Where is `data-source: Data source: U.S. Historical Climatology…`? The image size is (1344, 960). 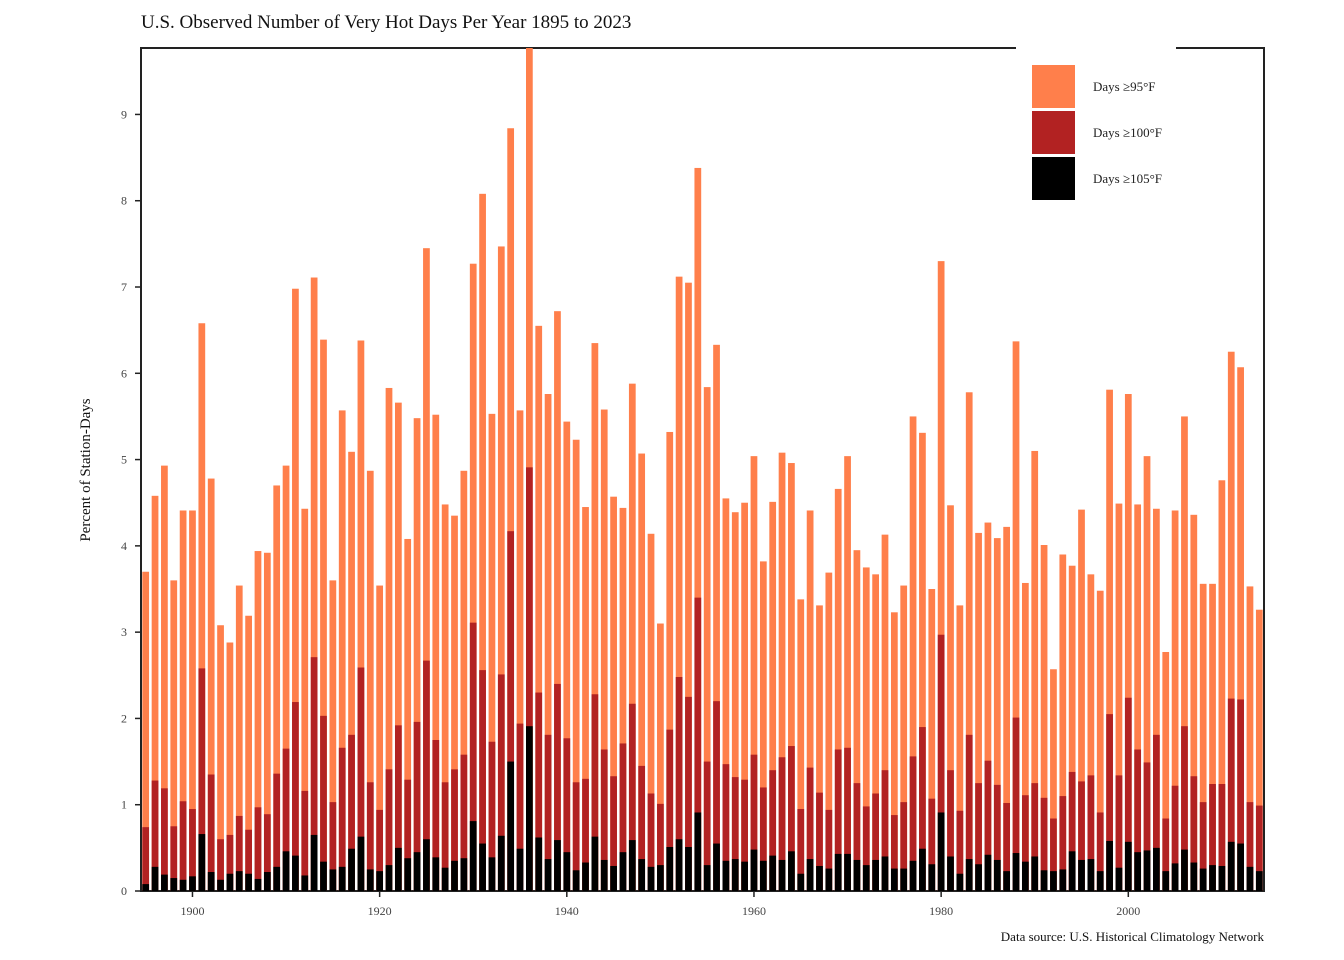
data-source: Data source: U.S. Historical Climatology… is located at coordinates (1133, 936).